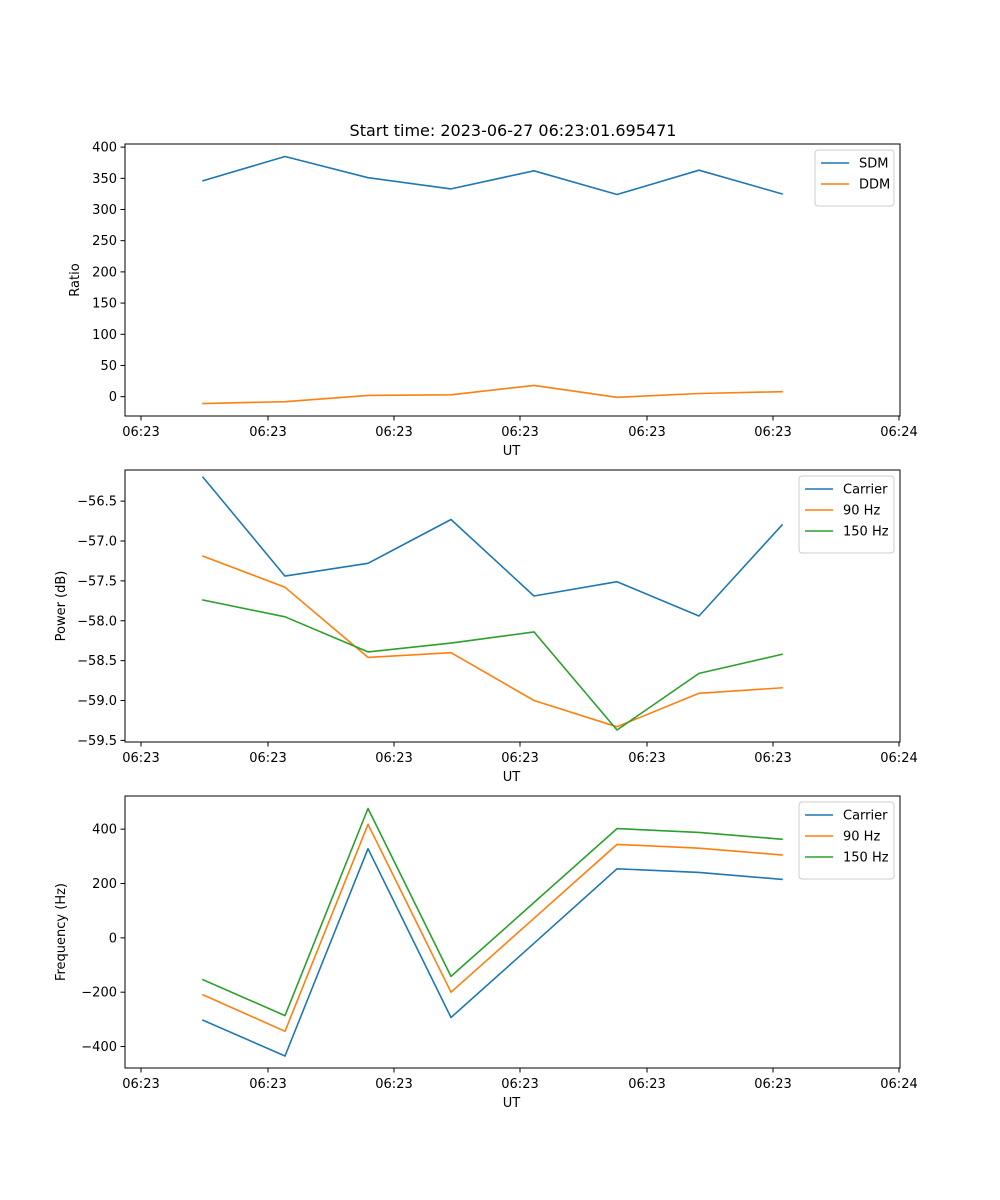 The image size is (1000, 1200). What do you see at coordinates (99, 993) in the screenshot?
I see `y-tick-label: −200` at bounding box center [99, 993].